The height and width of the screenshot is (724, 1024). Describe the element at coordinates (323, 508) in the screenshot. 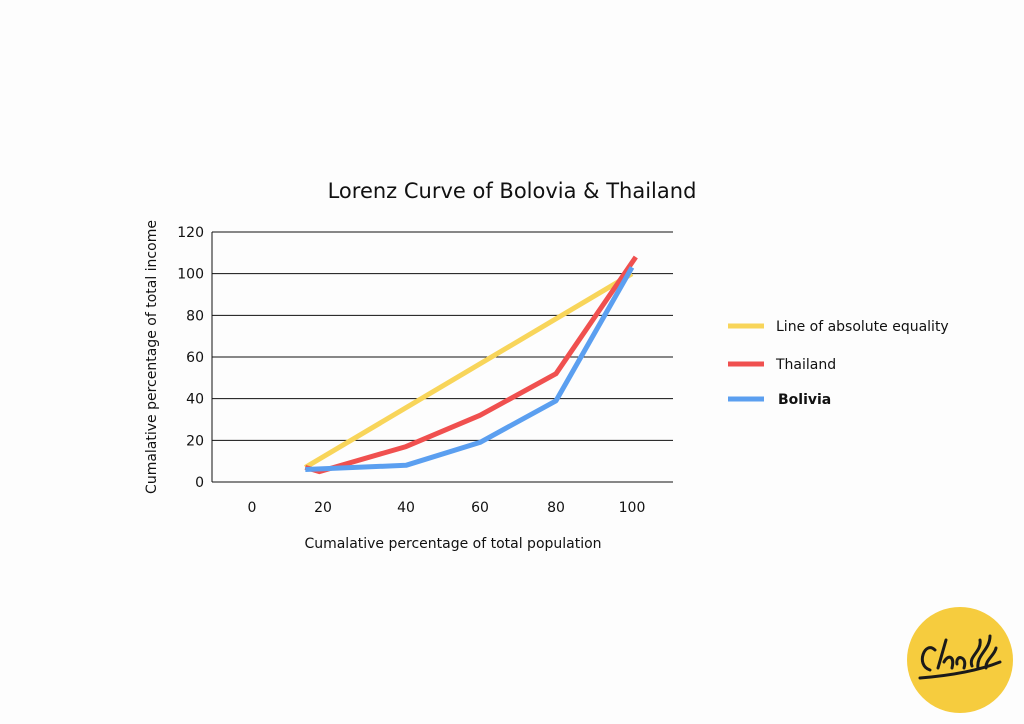

I see `x-tick-label: 20` at that location.